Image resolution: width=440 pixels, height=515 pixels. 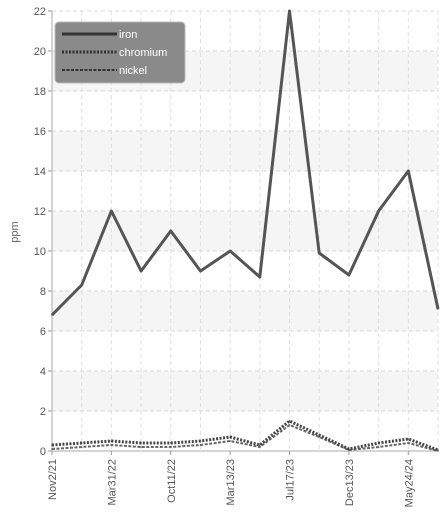 What do you see at coordinates (291, 480) in the screenshot?
I see `x-tick-label: Jul17/23` at bounding box center [291, 480].